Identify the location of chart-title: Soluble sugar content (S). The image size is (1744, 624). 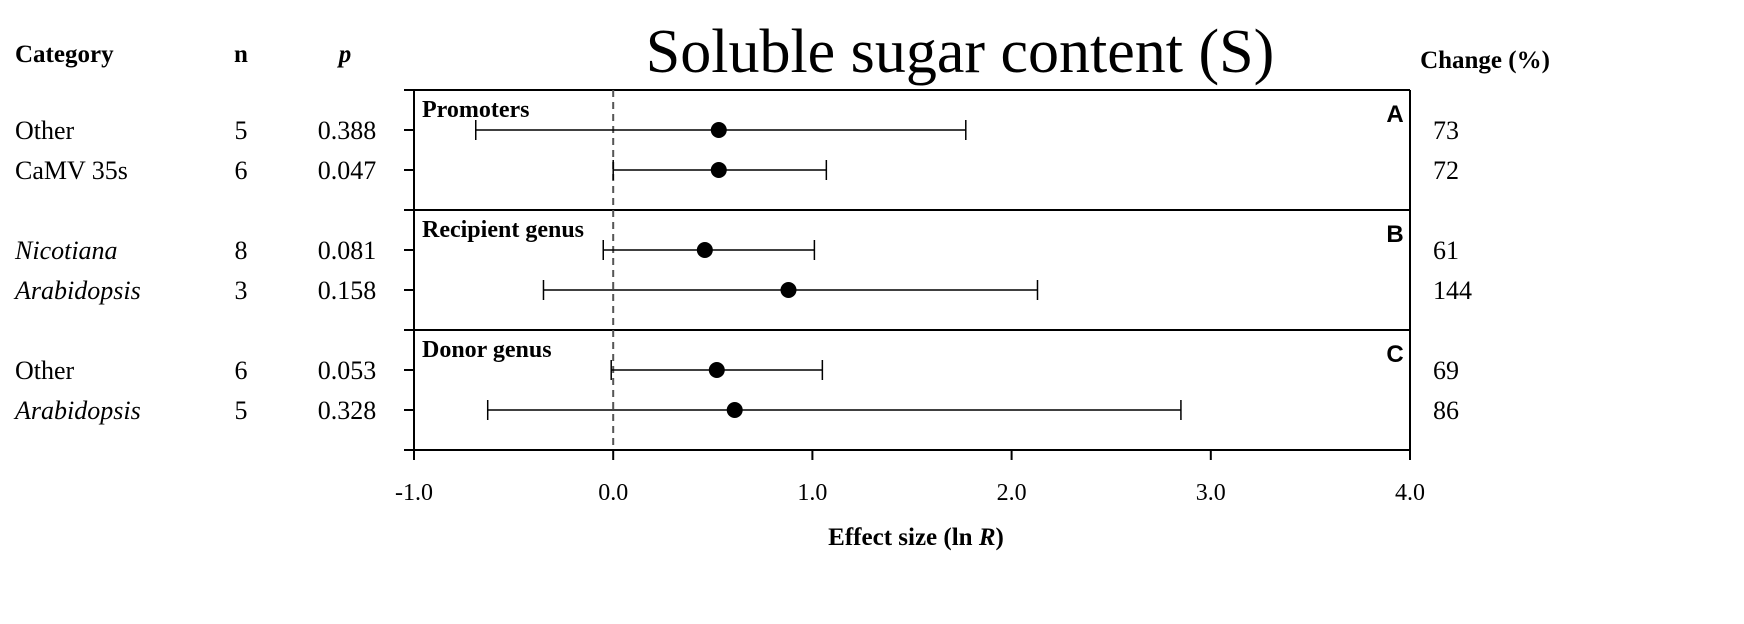
(960, 52).